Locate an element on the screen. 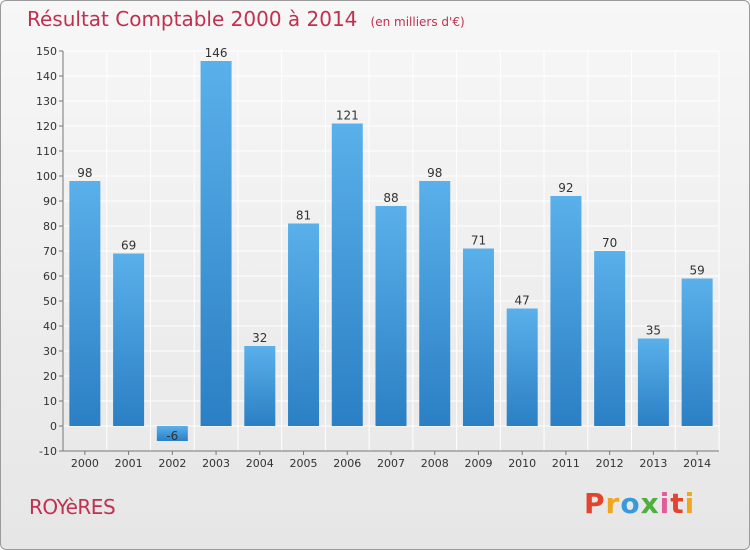  y-tick-label: 140 is located at coordinates (46, 76).